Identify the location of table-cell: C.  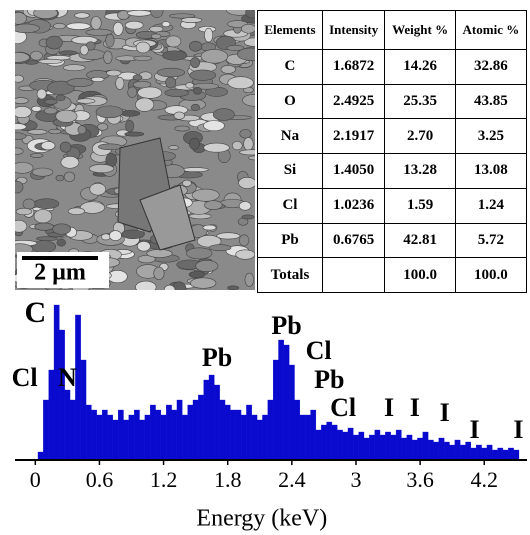
(290, 67).